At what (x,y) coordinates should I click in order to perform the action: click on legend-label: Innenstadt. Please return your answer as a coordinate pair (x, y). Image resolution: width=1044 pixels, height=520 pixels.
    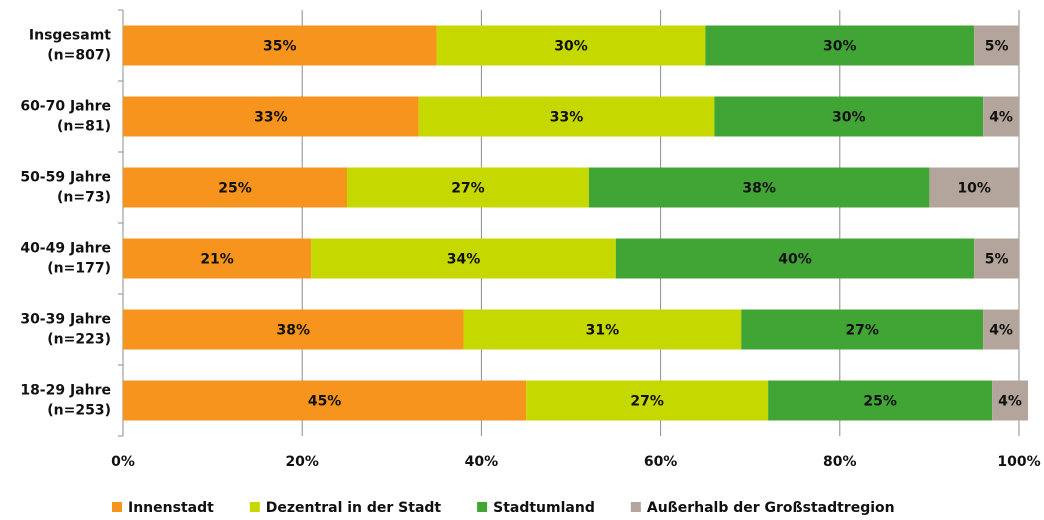
    Looking at the image, I should click on (171, 508).